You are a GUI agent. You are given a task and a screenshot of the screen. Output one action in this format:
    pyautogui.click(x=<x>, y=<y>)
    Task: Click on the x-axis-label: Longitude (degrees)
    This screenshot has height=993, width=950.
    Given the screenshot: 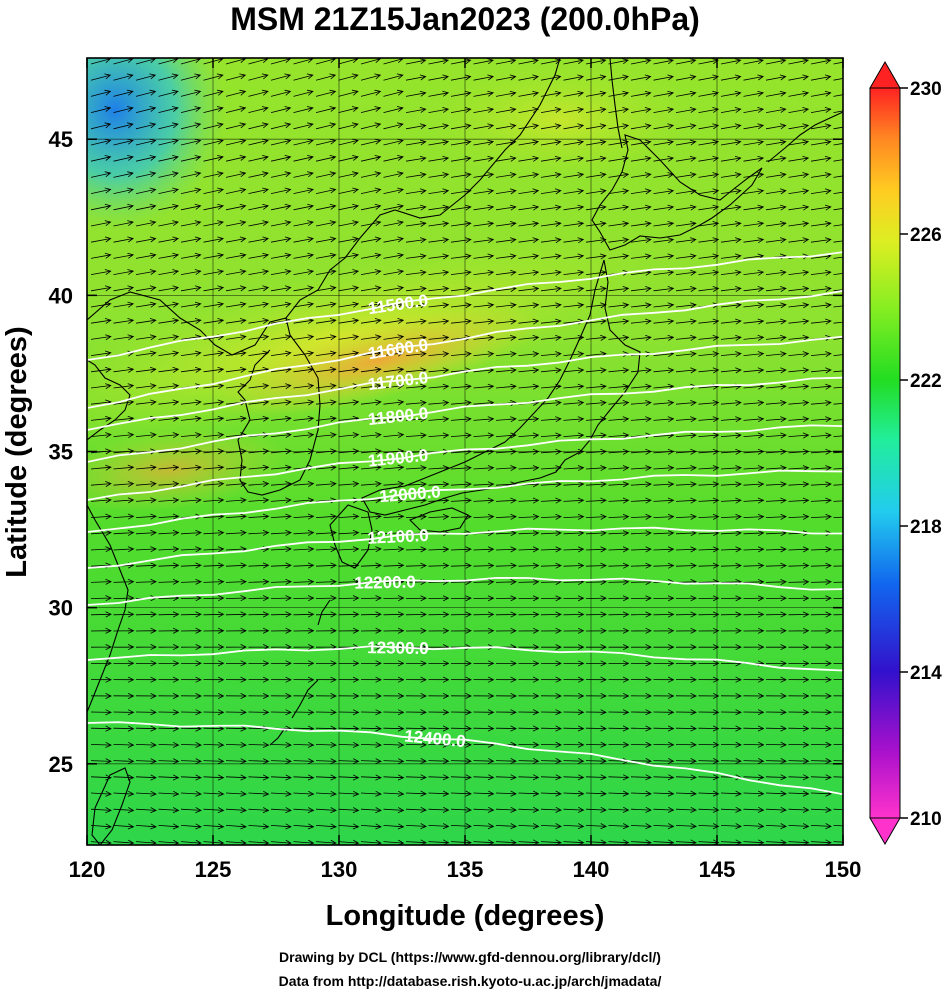 What is the action you would take?
    pyautogui.click(x=465, y=916)
    